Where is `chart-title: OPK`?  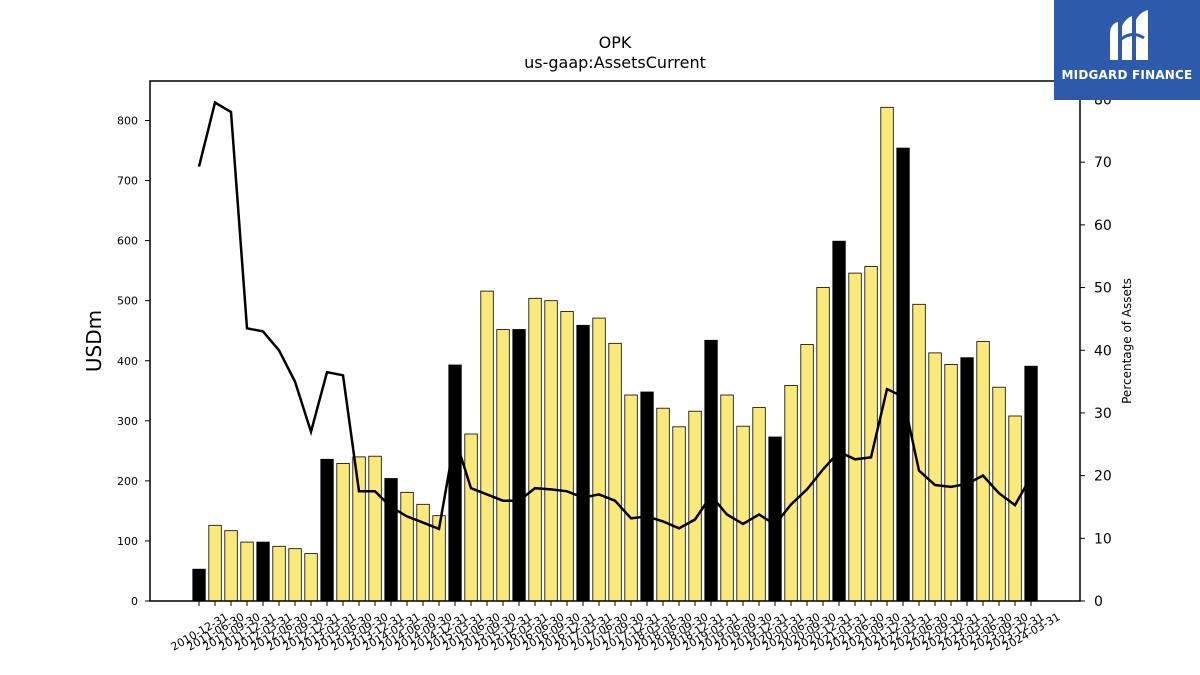
chart-title: OPK is located at coordinates (615, 42).